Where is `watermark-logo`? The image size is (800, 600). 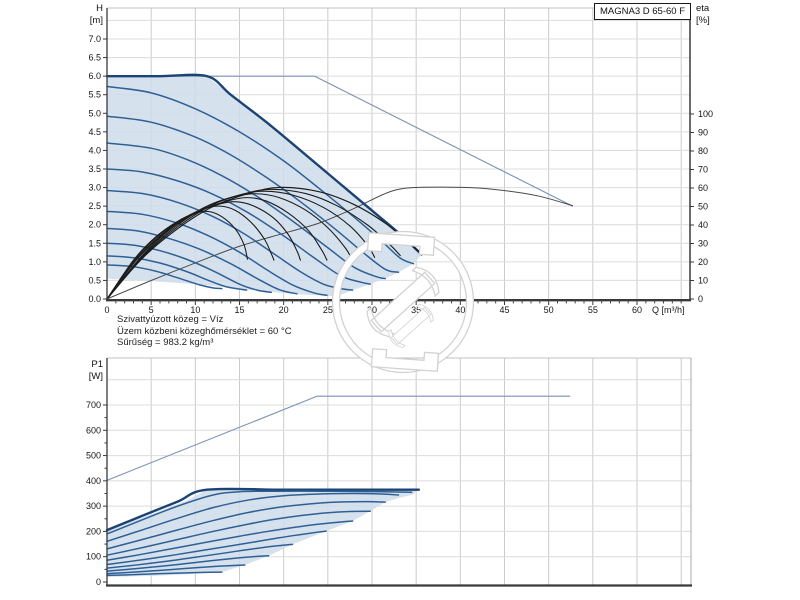
watermark-logo is located at coordinates (403, 302).